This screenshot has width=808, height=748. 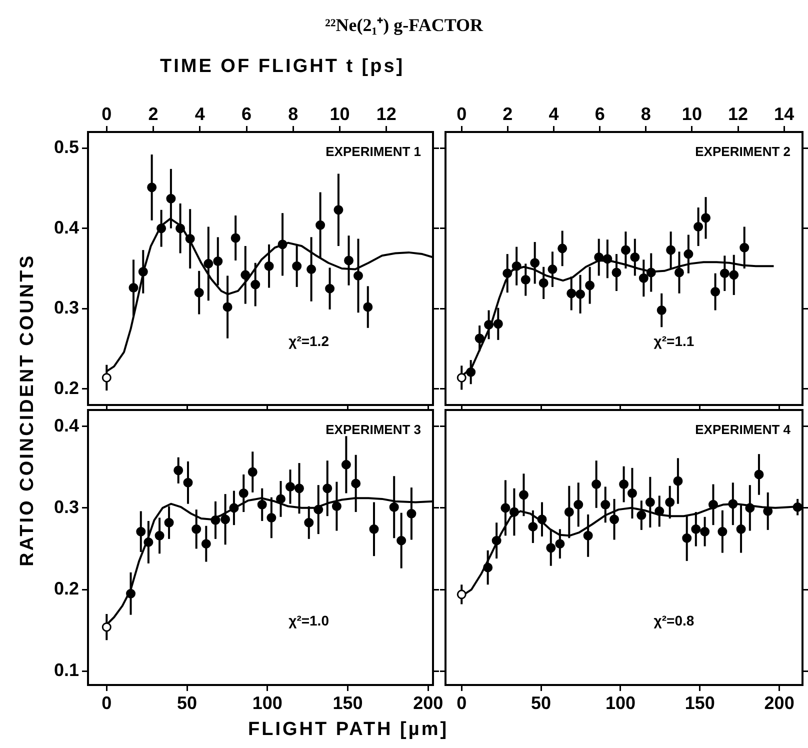 What do you see at coordinates (692, 114) in the screenshot?
I see `x2-tick-label: 10` at bounding box center [692, 114].